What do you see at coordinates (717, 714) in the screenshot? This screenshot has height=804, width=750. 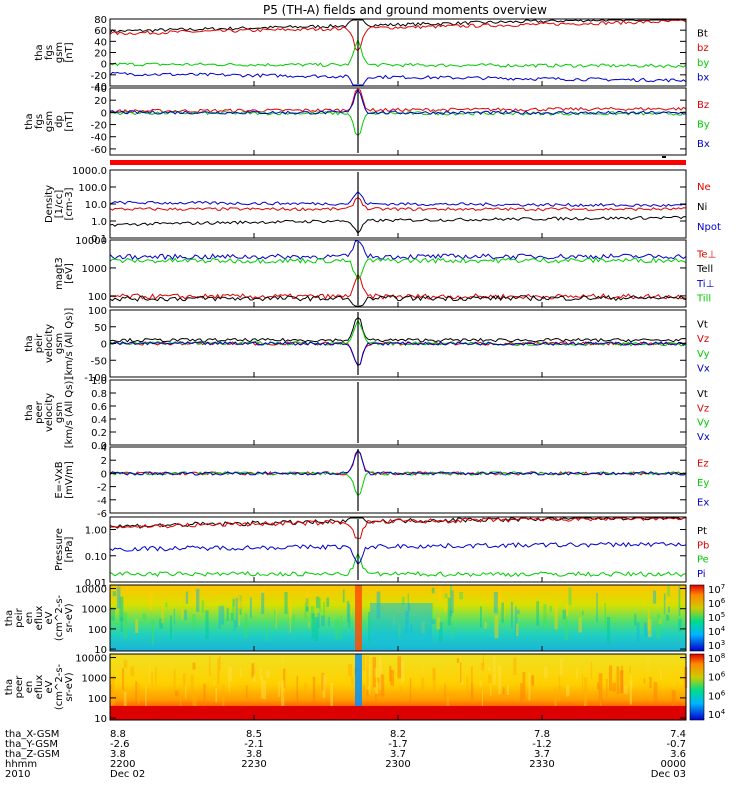 I see `colorbar-tick-label: 104` at bounding box center [717, 714].